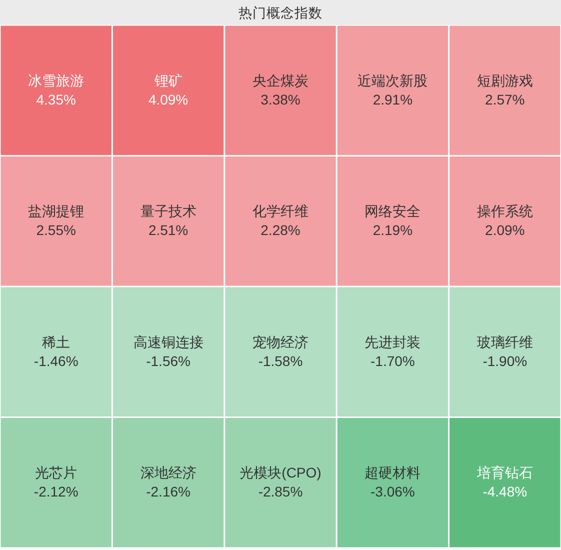  I want to click on value-label: 3.38%, so click(280, 99).